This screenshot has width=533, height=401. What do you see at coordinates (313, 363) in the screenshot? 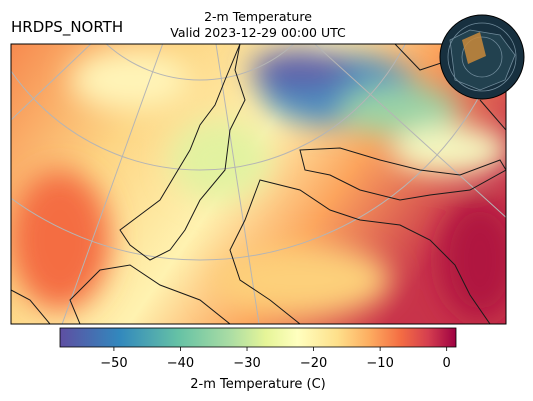
I see `colorbar-tick-label: −20` at bounding box center [313, 363].